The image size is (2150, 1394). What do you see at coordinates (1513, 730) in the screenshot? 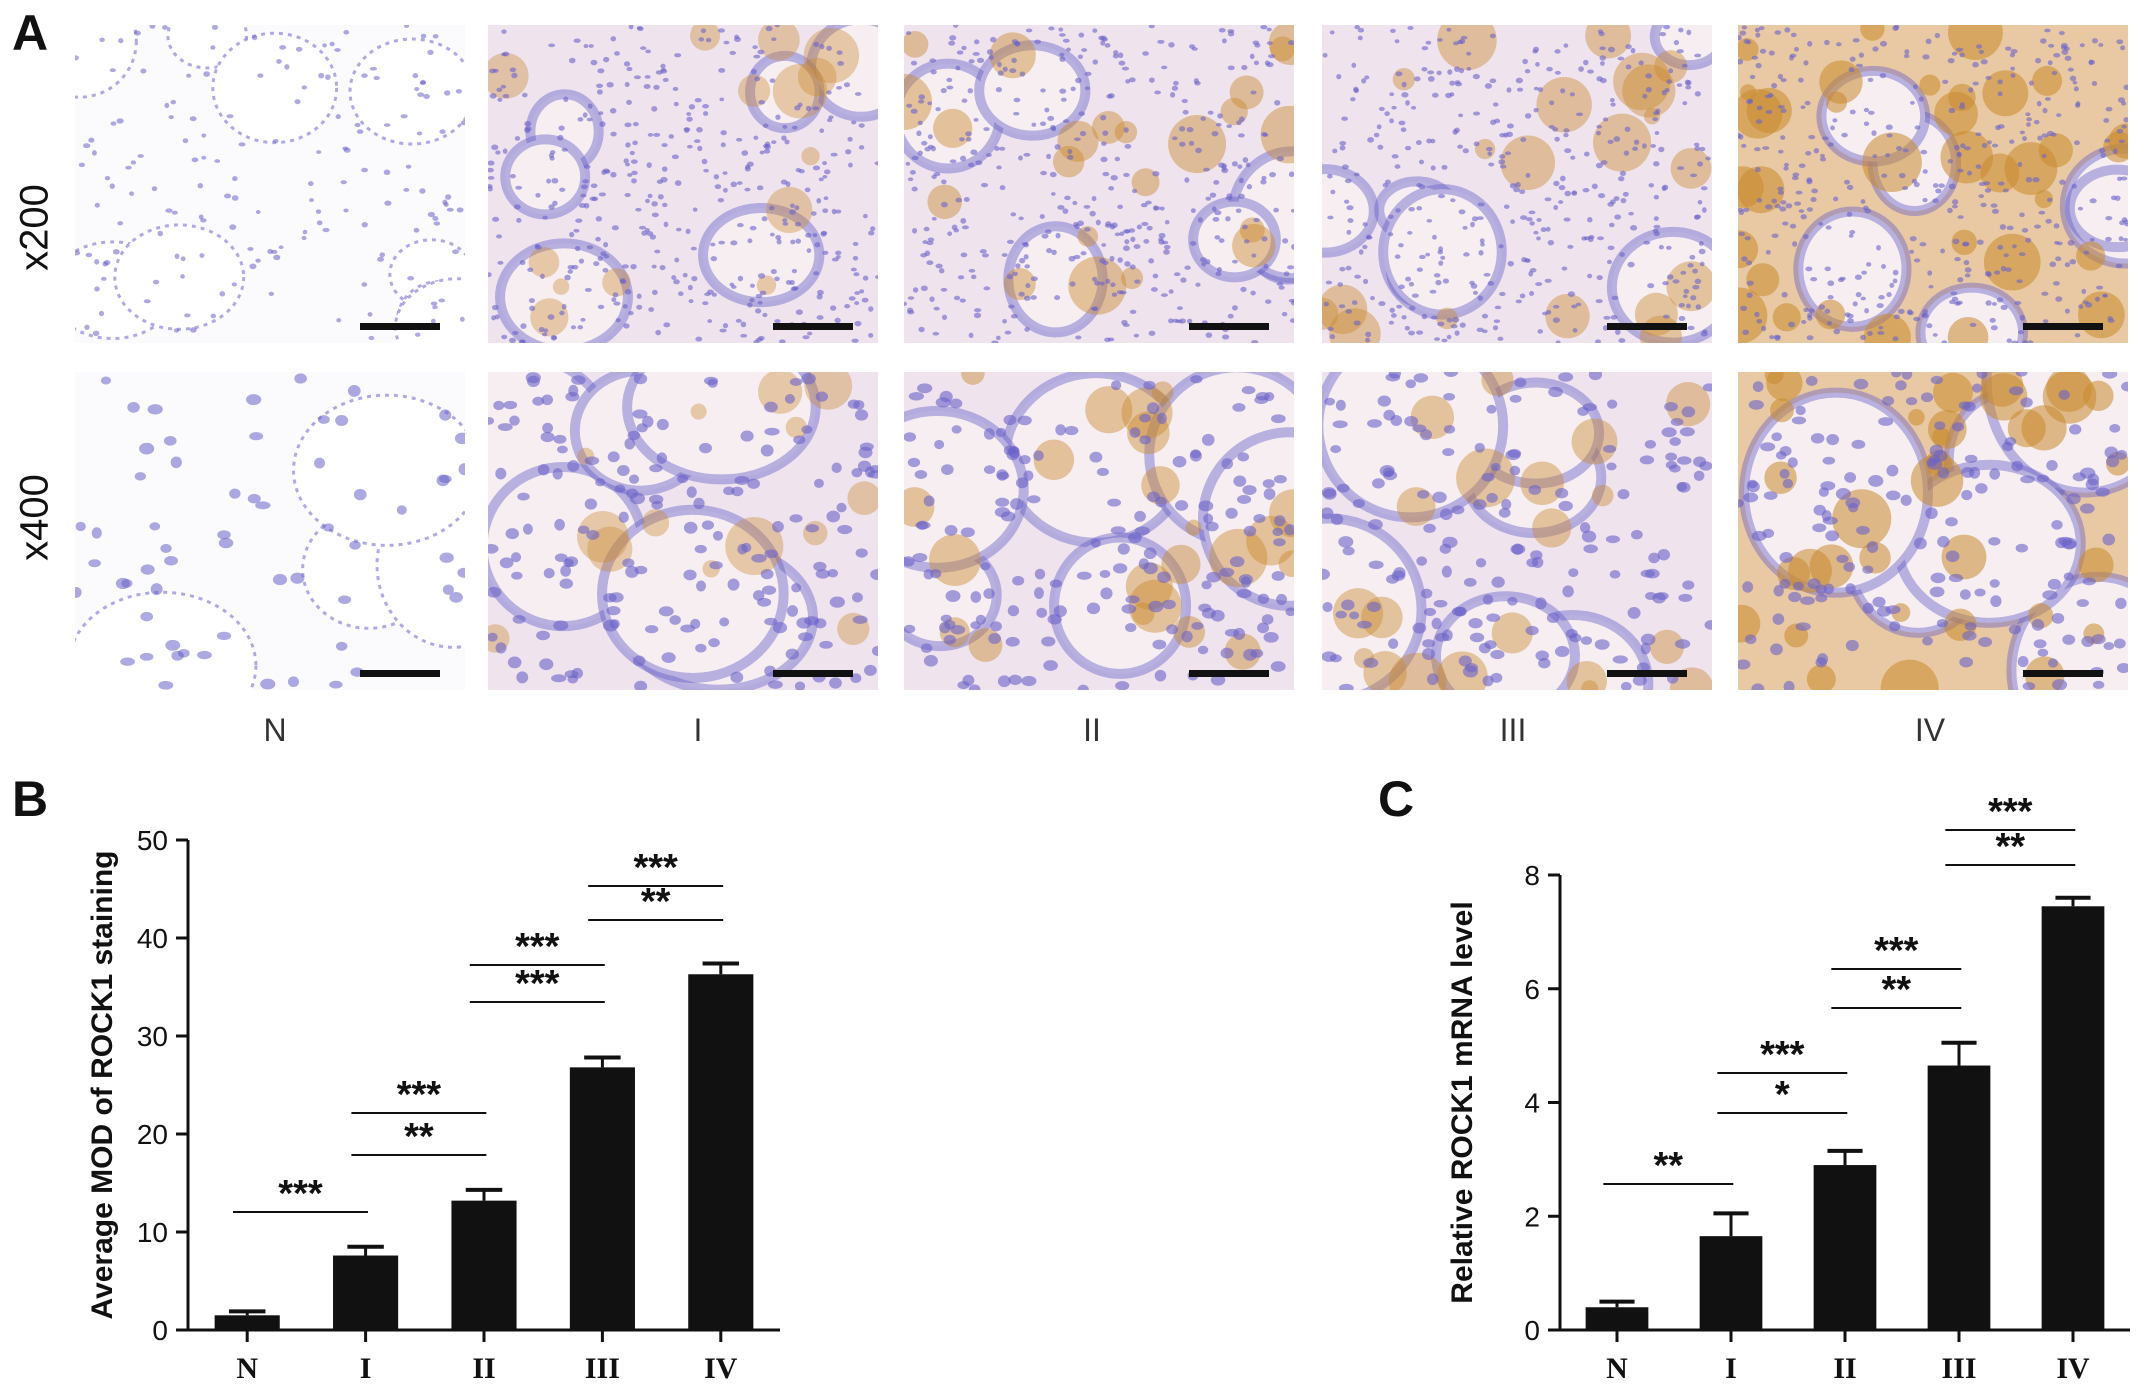
I see `column-label-iii: III` at bounding box center [1513, 730].